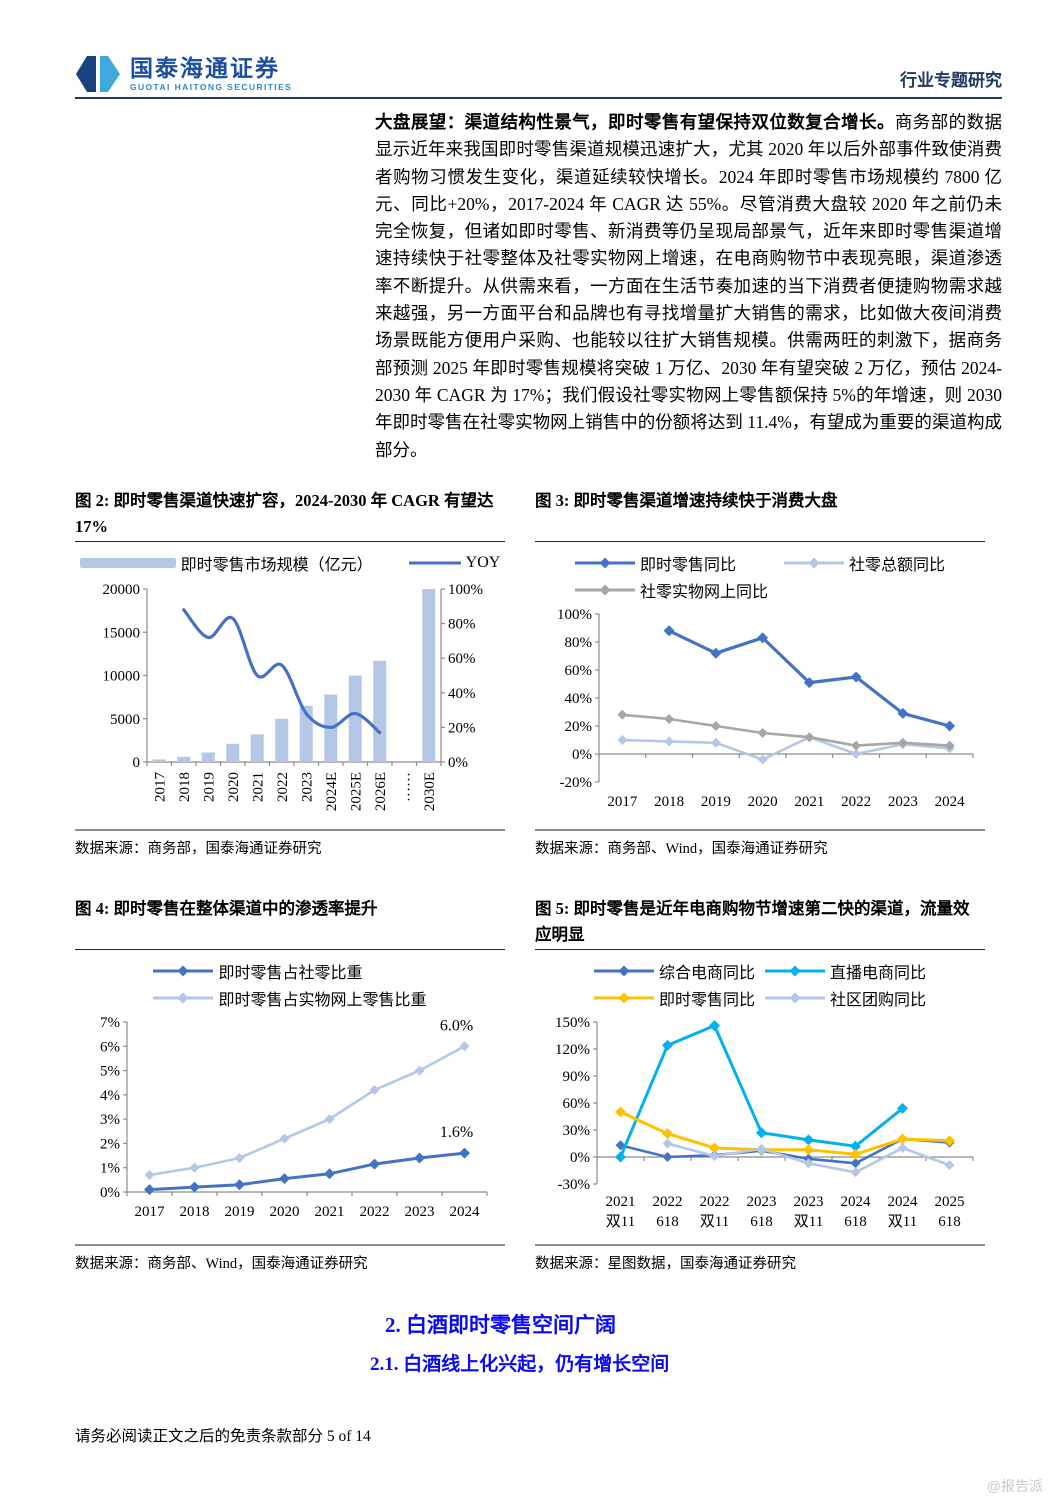 The height and width of the screenshot is (1500, 1061). Describe the element at coordinates (878, 1000) in the screenshot. I see `legend-label: 社区团购同比` at that location.